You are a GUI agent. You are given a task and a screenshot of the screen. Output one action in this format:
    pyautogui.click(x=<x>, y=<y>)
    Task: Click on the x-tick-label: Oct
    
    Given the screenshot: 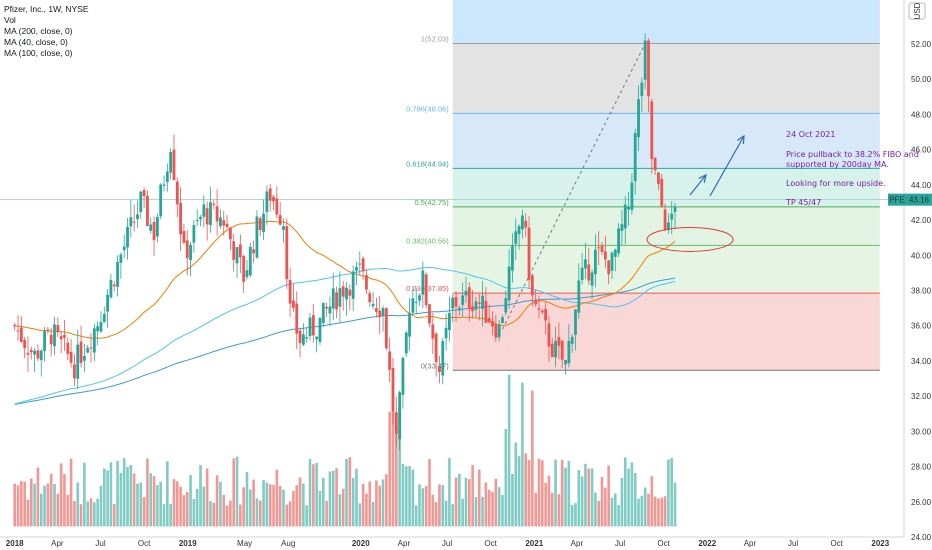 What is the action you would take?
    pyautogui.click(x=663, y=543)
    